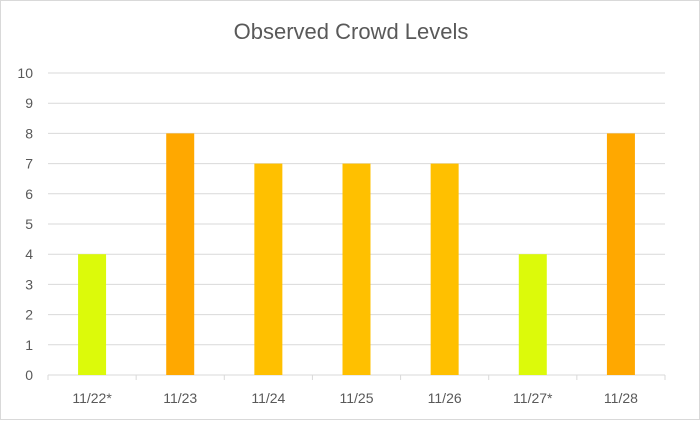 The height and width of the screenshot is (421, 700). I want to click on x-tick-label: 11/28, so click(621, 398).